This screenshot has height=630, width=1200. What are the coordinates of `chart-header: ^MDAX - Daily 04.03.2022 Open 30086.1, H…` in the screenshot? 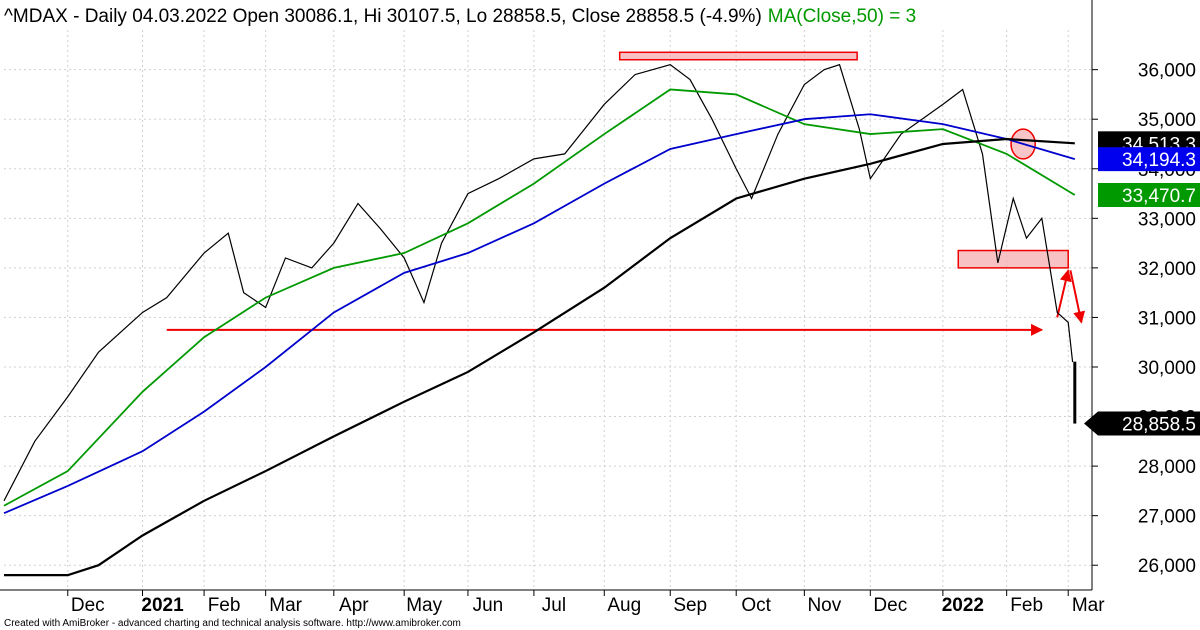 It's located at (460, 16).